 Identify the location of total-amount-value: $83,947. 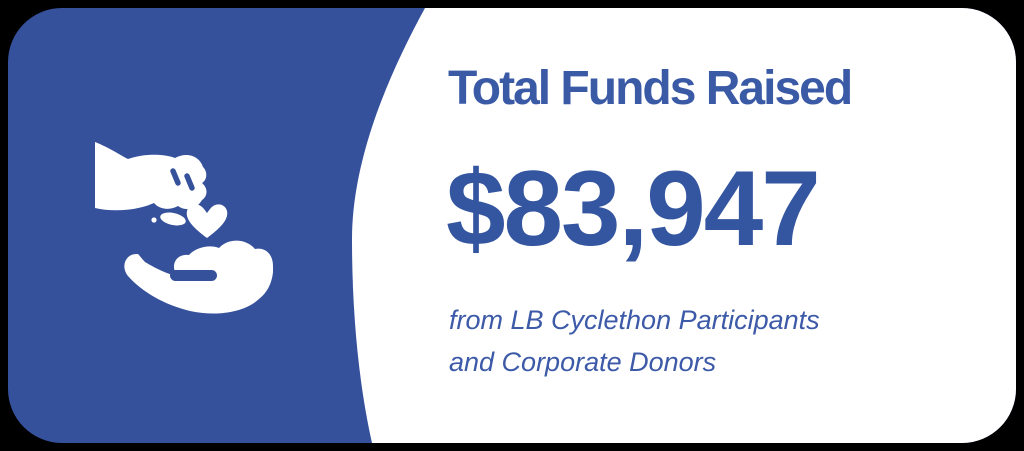
(633, 208).